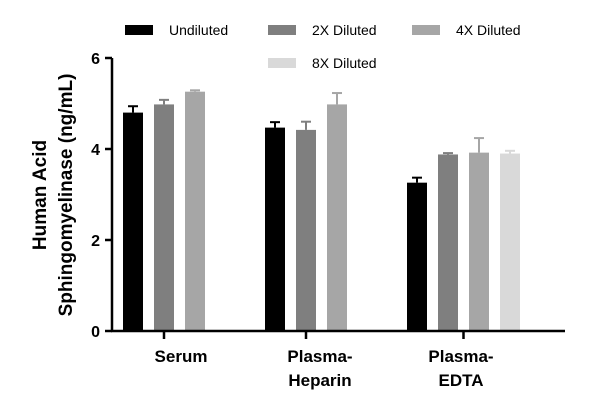  Describe the element at coordinates (344, 30) in the screenshot. I see `legend-label-2: 2X Diluted` at that location.